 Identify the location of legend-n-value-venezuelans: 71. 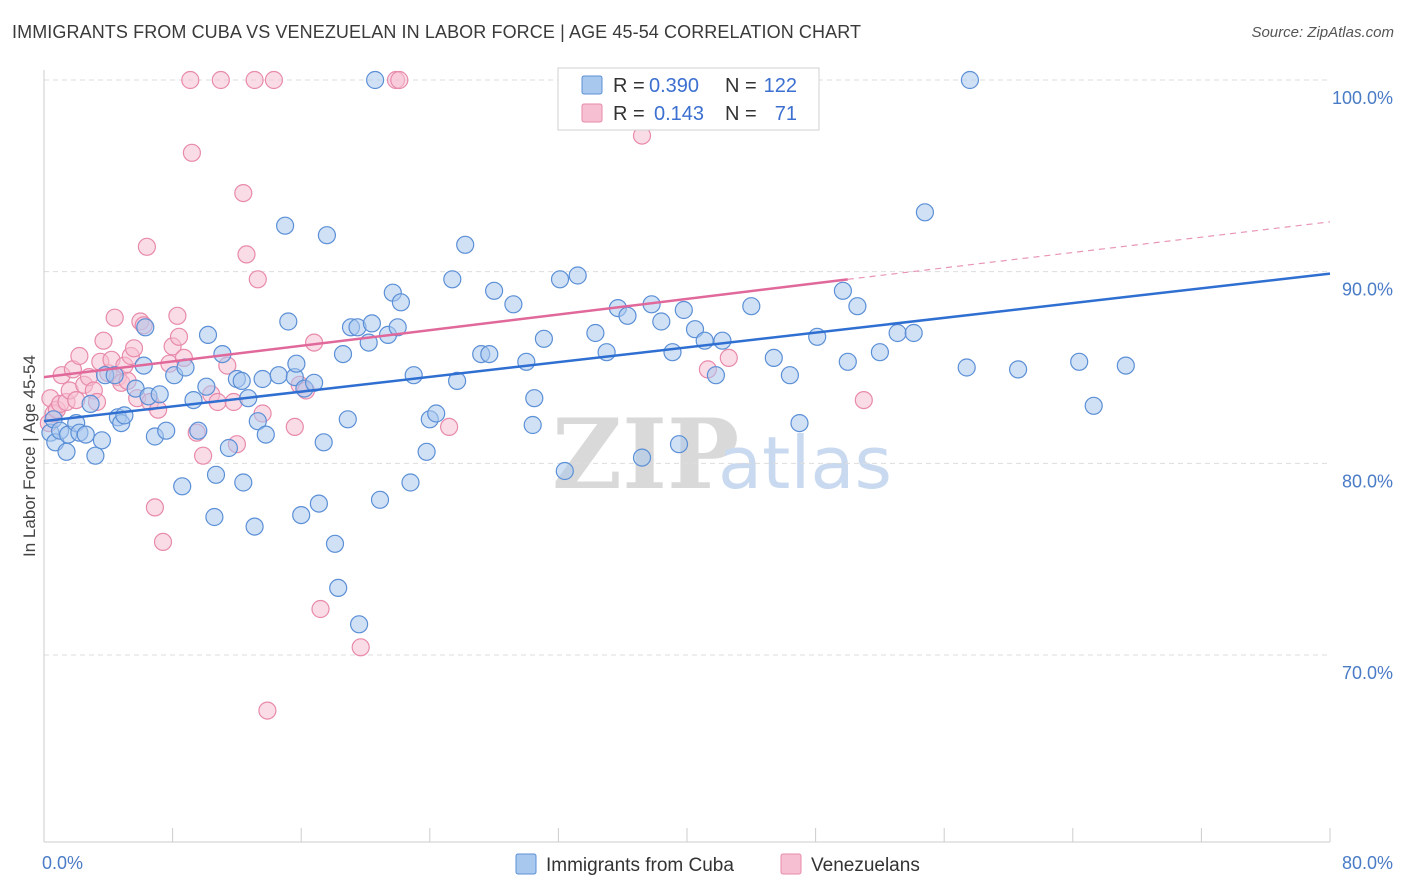
(786, 114).